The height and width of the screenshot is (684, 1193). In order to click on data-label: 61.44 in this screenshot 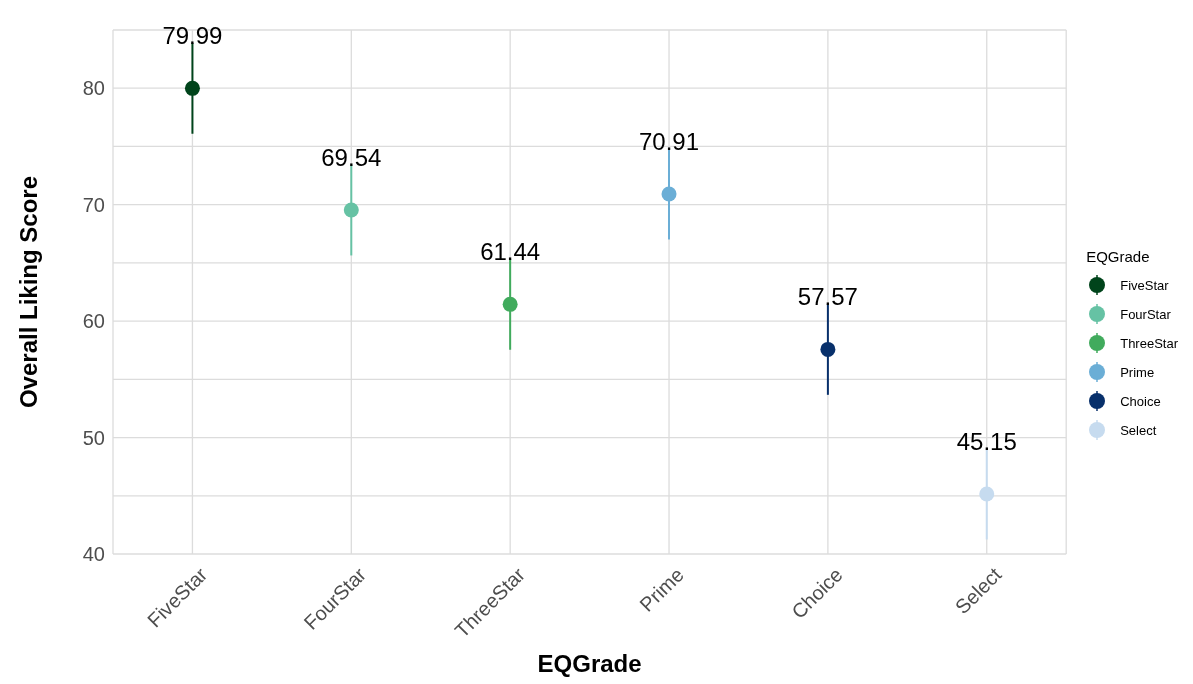, I will do `click(510, 251)`.